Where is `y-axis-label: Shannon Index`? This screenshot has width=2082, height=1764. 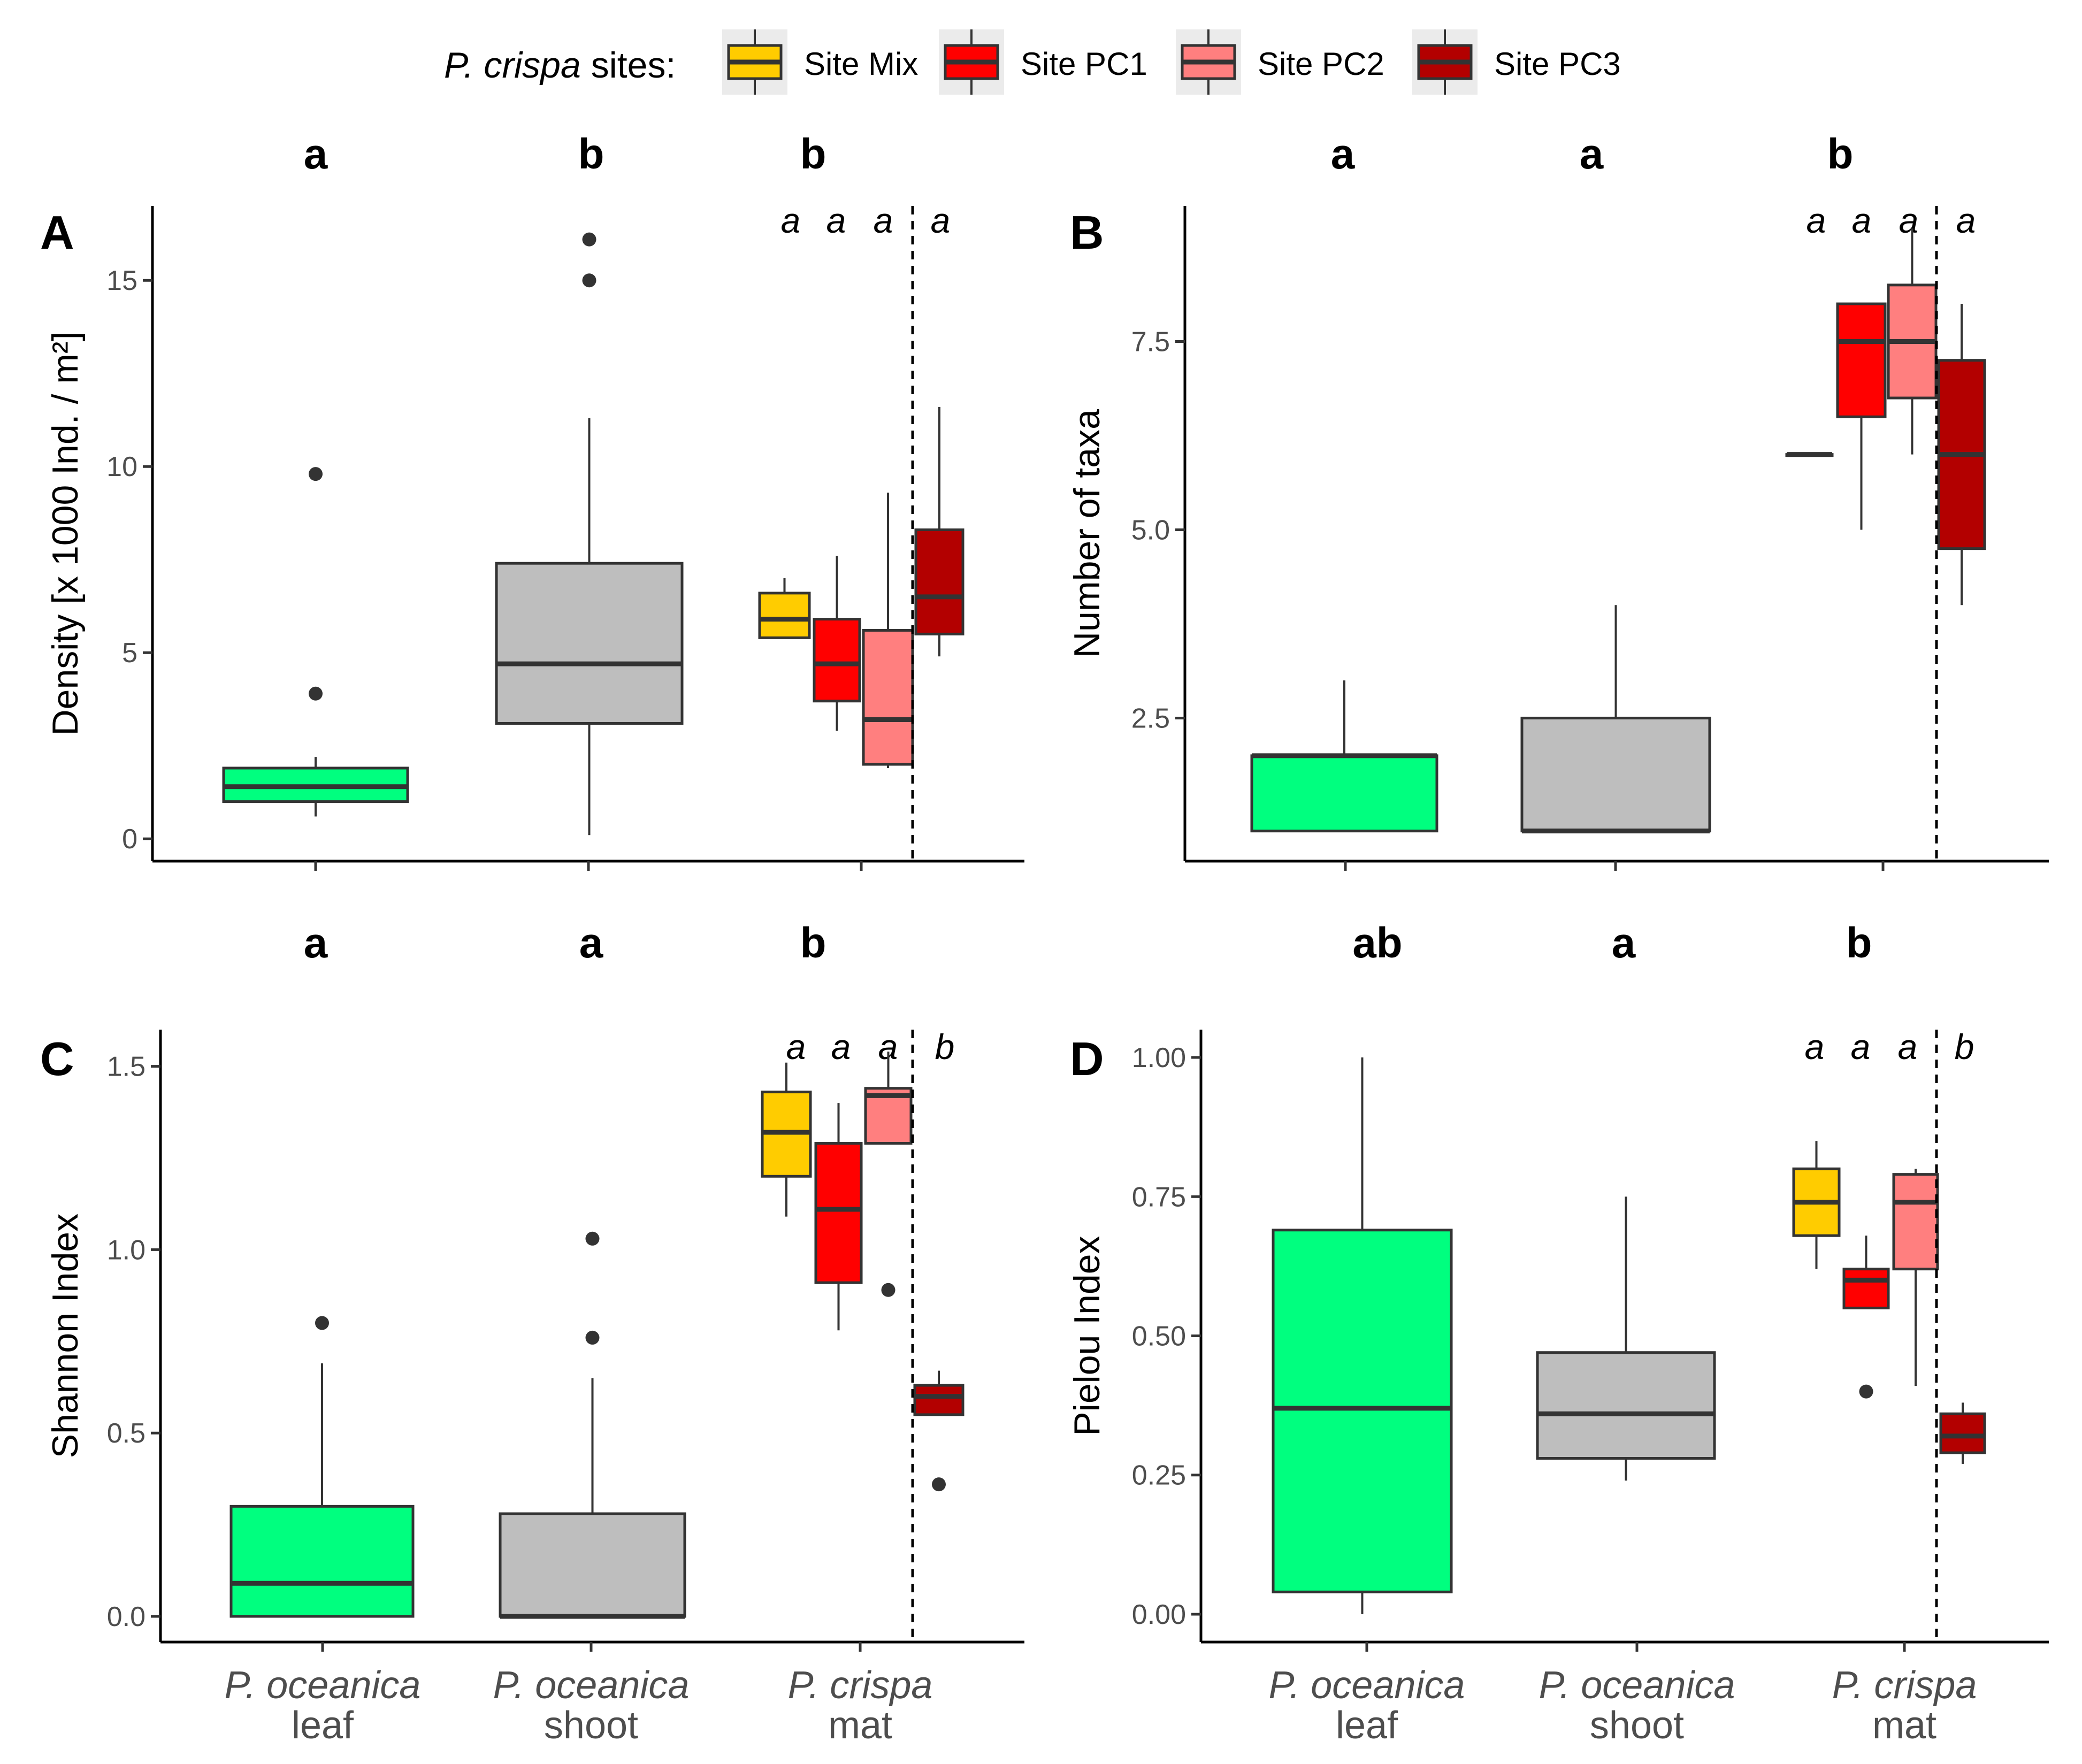 y-axis-label: Shannon Index is located at coordinates (65, 1336).